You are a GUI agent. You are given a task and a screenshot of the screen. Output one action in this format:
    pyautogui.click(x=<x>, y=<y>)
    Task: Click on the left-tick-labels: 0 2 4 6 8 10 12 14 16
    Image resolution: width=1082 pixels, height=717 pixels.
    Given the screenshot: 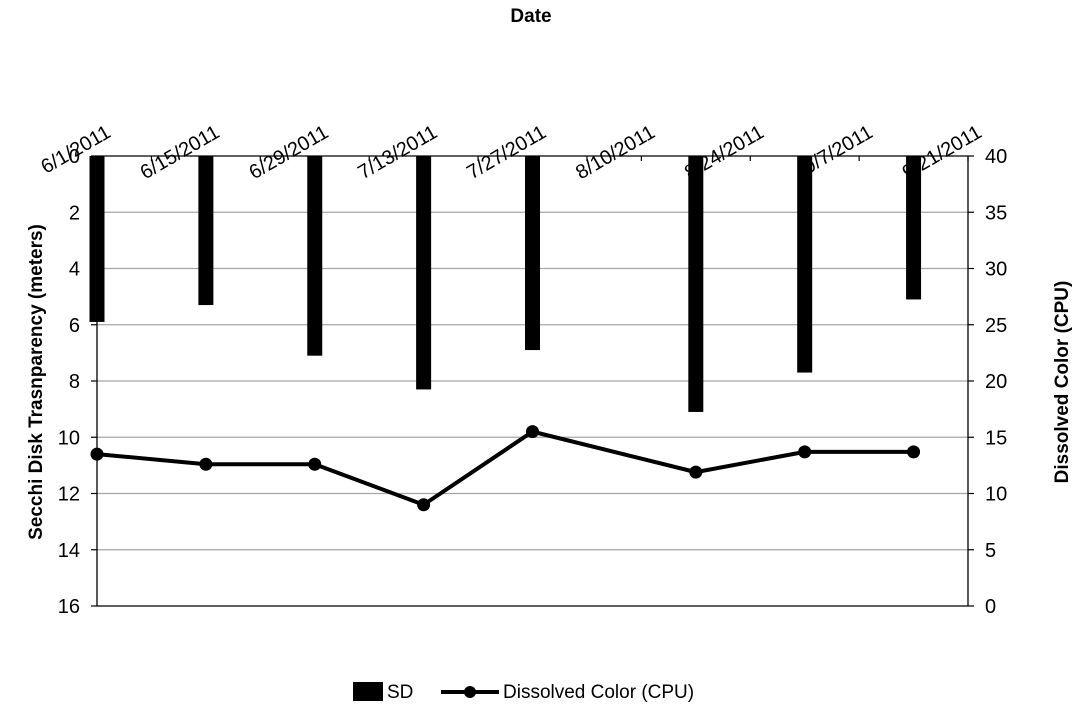 What is the action you would take?
    pyautogui.click(x=69, y=382)
    